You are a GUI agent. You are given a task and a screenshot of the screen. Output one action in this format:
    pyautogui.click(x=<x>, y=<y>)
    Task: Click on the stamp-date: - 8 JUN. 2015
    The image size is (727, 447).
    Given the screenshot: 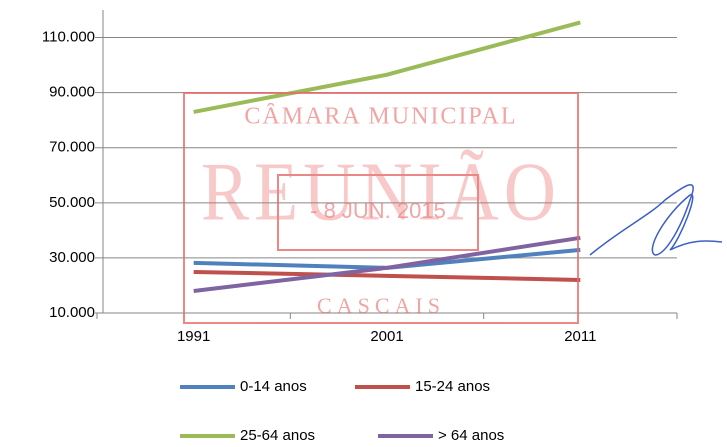 What is the action you would take?
    pyautogui.click(x=378, y=210)
    